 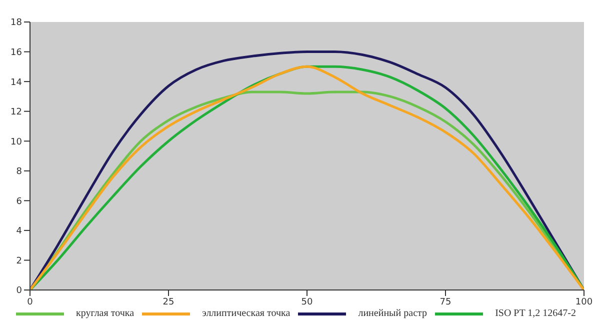 What do you see at coordinates (19, 231) in the screenshot?
I see `y-tick-label: 4` at bounding box center [19, 231].